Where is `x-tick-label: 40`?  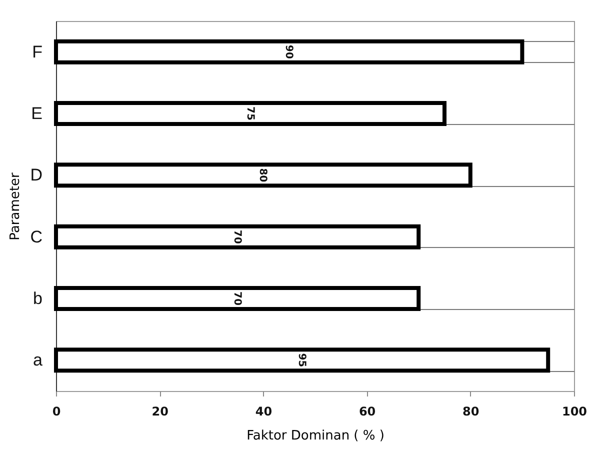
x-tick-label: 40 is located at coordinates (263, 411).